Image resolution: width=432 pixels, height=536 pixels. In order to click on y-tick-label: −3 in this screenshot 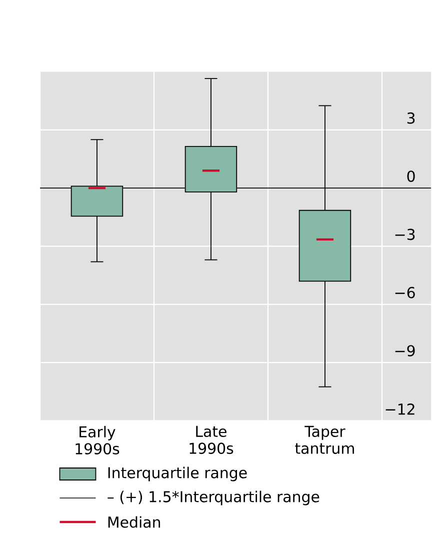, I will do `click(405, 234)`.